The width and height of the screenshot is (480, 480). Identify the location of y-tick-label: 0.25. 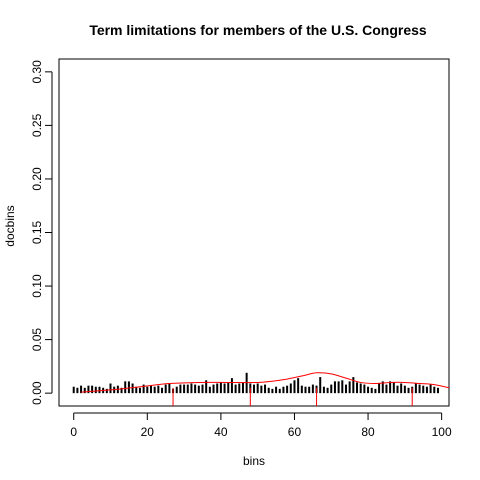
(37, 125).